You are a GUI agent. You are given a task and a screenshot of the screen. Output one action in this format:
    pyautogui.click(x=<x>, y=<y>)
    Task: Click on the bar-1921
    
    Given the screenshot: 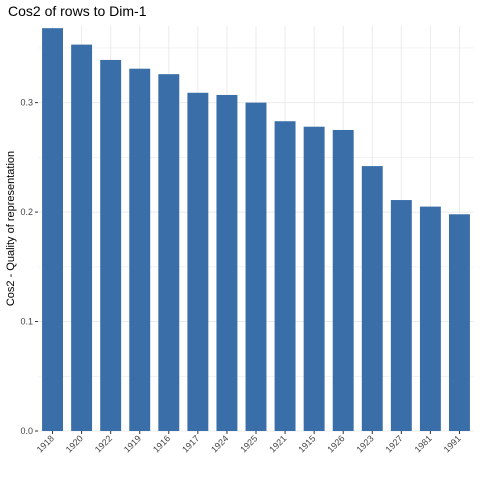 What is the action you would take?
    pyautogui.click(x=285, y=276)
    